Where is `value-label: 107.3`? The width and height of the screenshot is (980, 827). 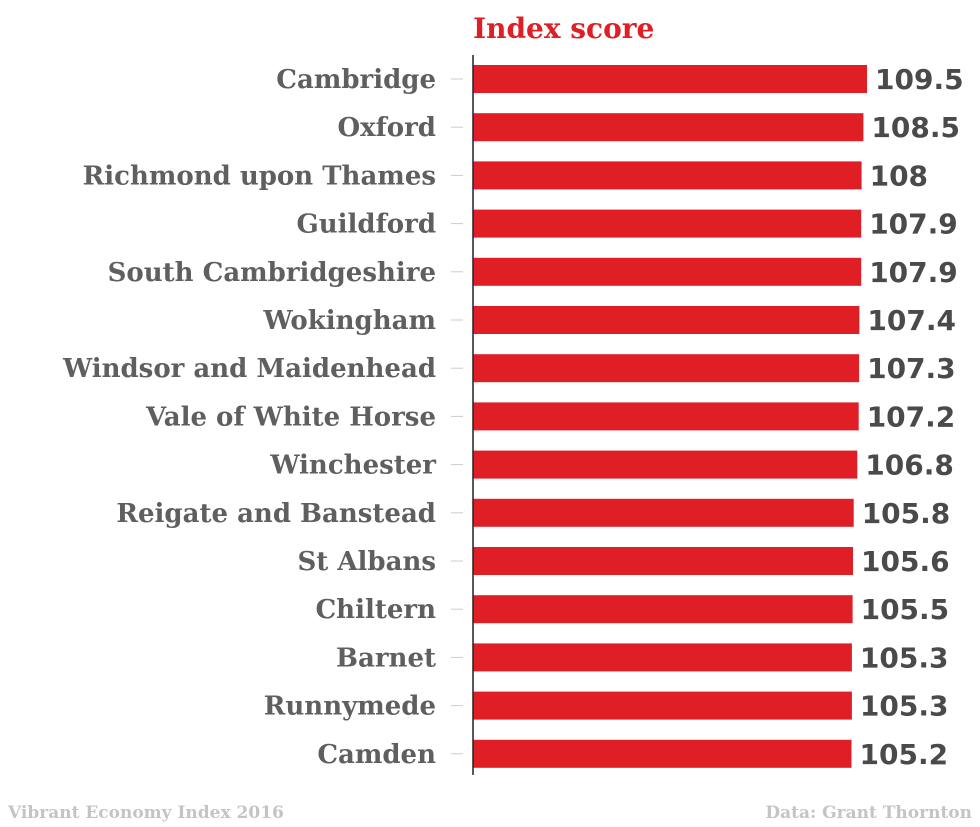
value-label: 107.3 is located at coordinates (911, 368).